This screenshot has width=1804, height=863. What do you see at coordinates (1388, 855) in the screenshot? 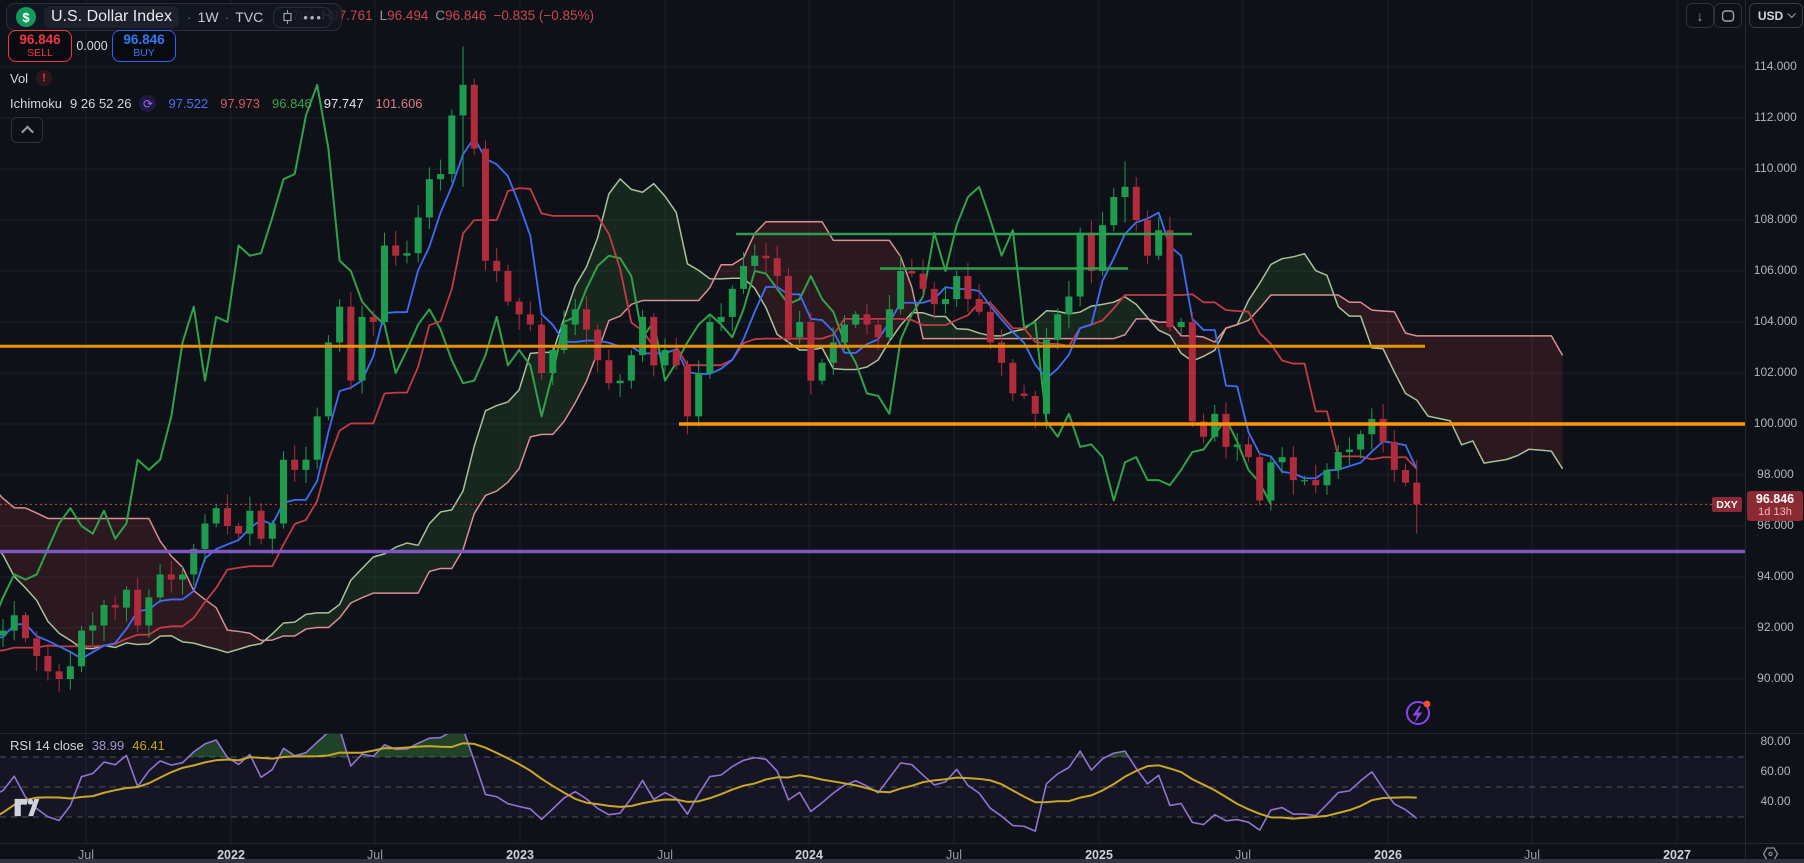
I see `time-label-year: 2026` at bounding box center [1388, 855].